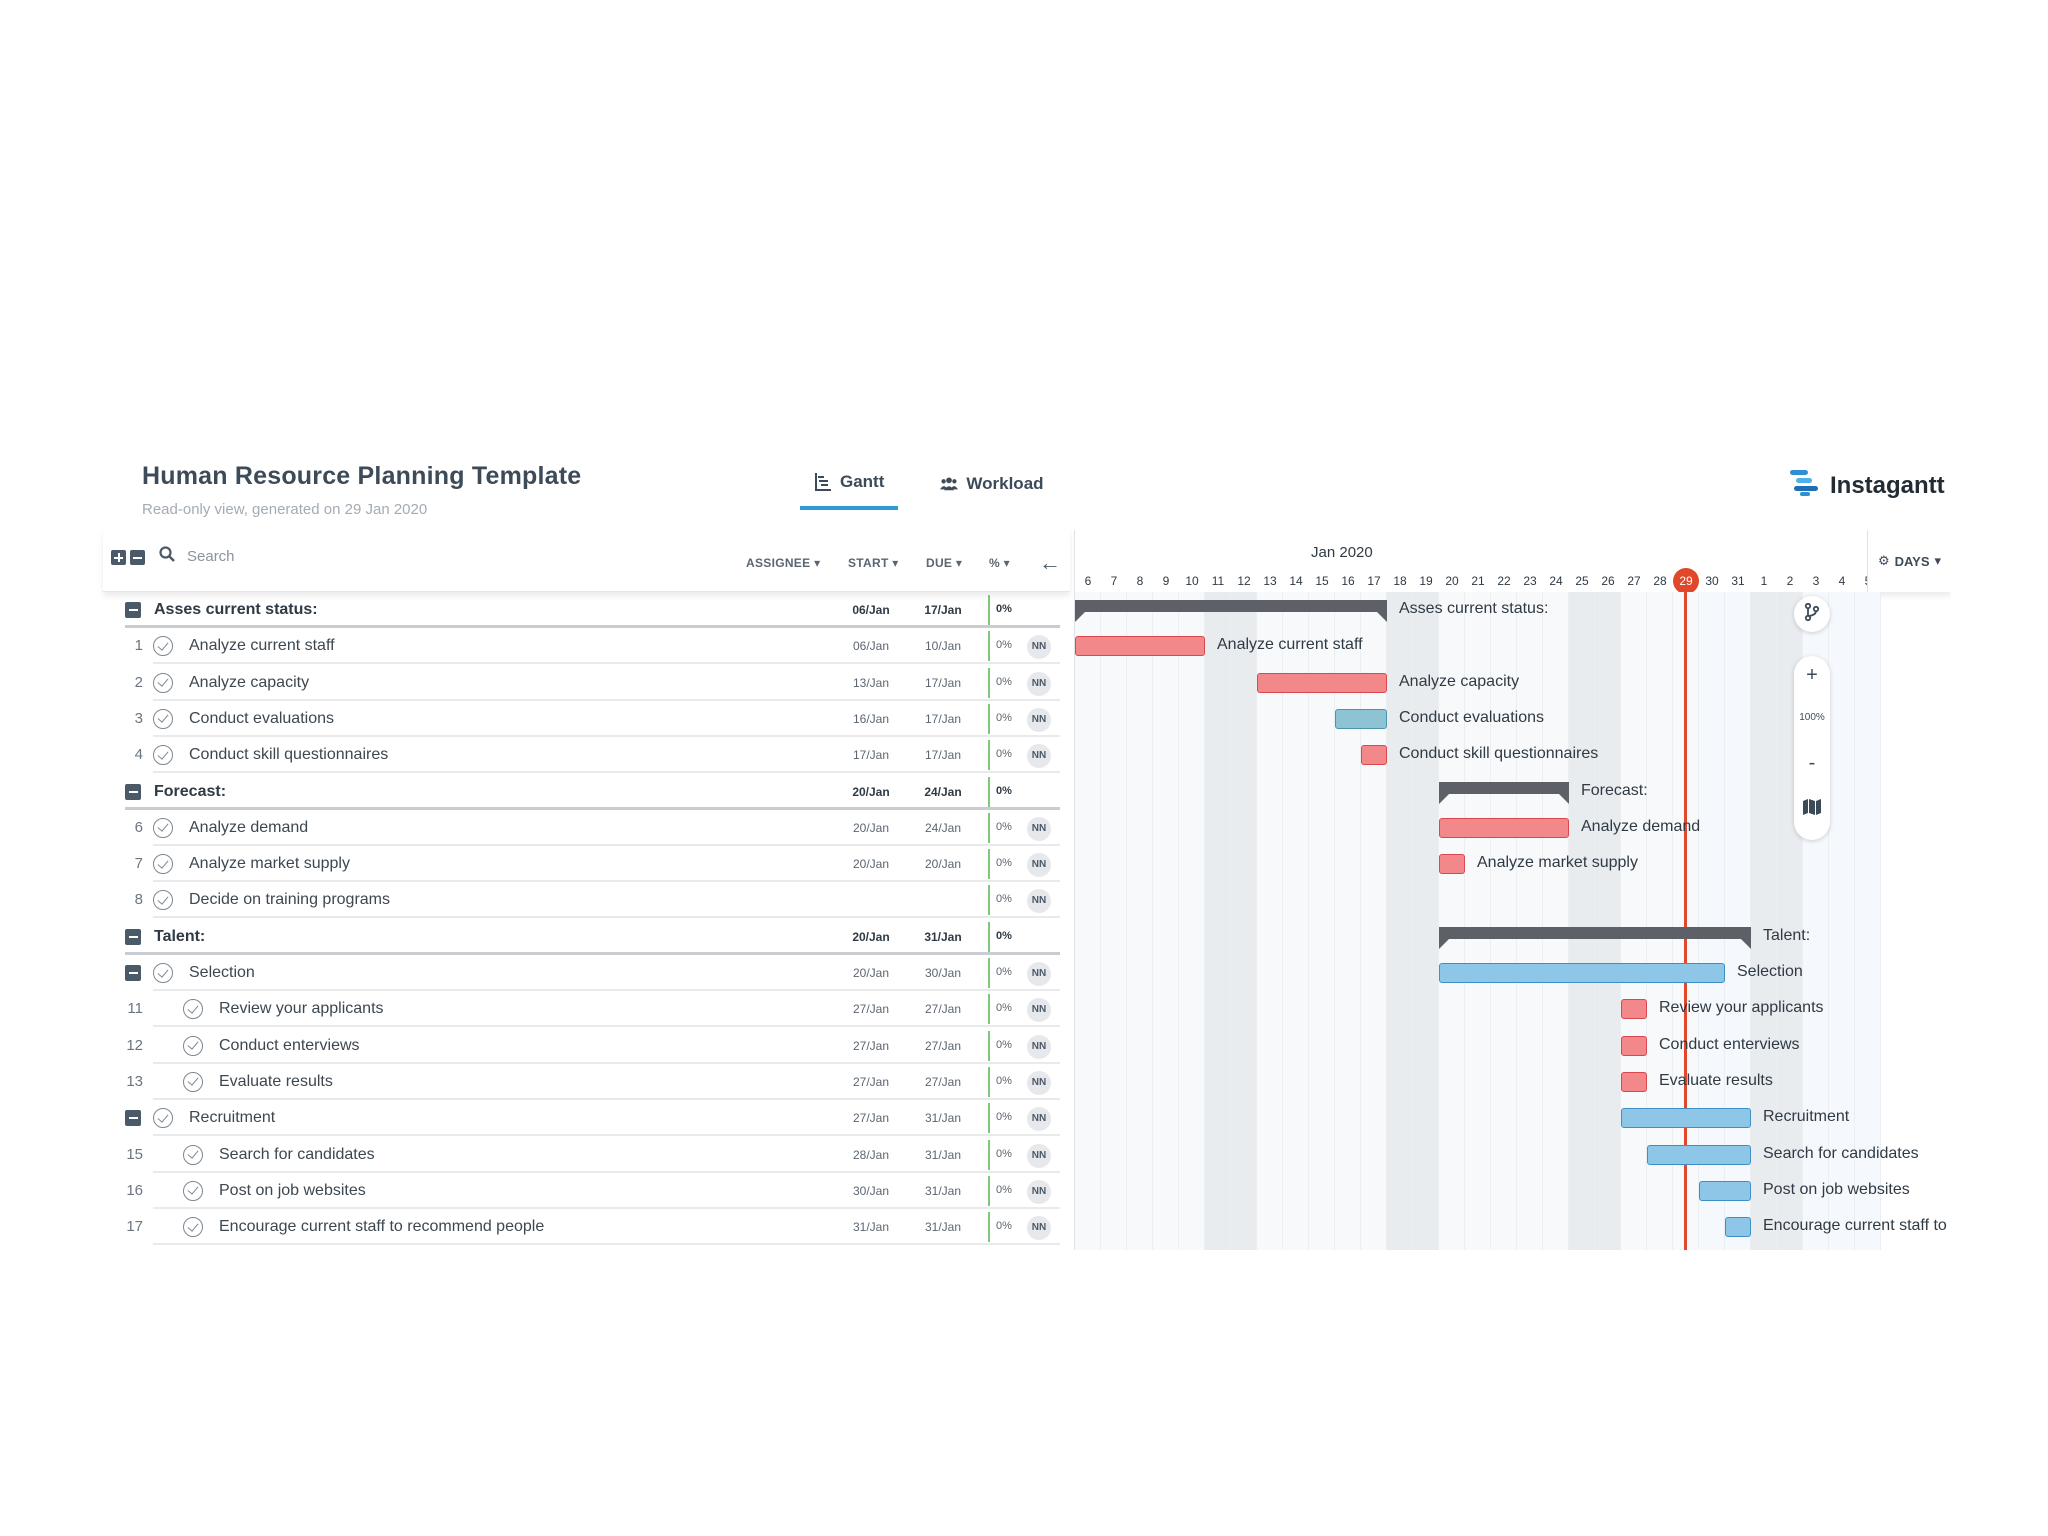 The image size is (2048, 1536). What do you see at coordinates (586, 937) in the screenshot?
I see `group-row: Talent: 20/Jan 31/Jan 0%` at bounding box center [586, 937].